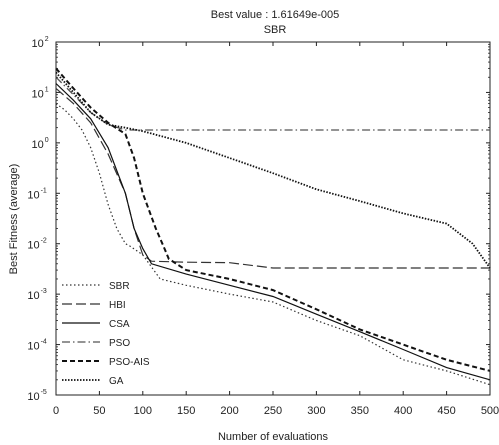 The image size is (499, 445). I want to click on x-tick-label: 100, so click(143, 411).